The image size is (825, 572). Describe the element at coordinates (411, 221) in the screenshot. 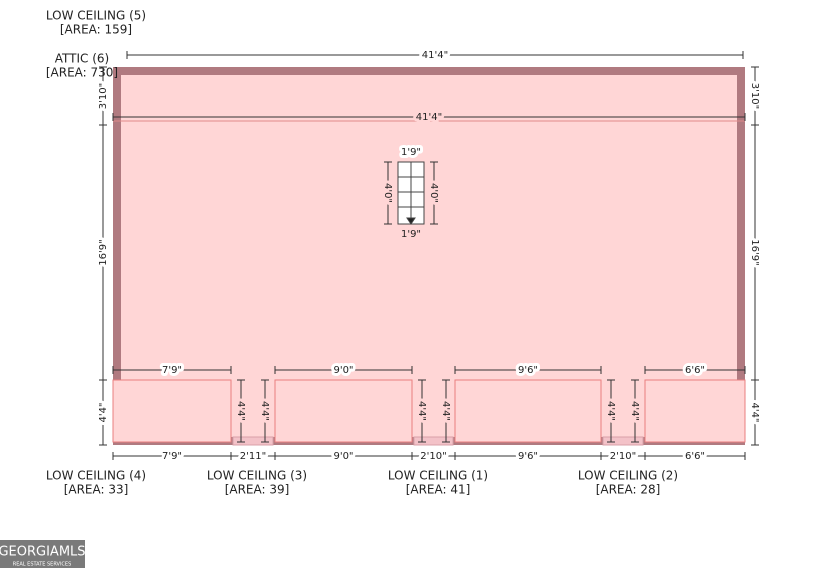

I see `stair-arrow` at that location.